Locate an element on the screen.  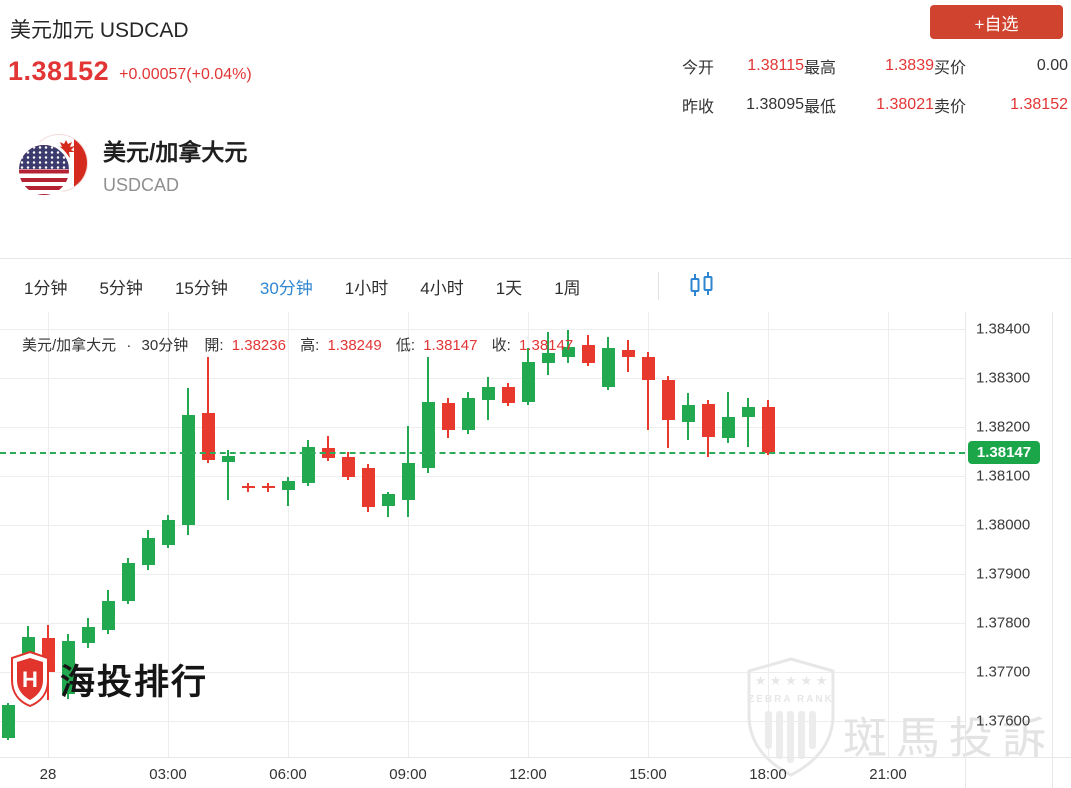
stat-value: 1.38152 is located at coordinates (1039, 104).